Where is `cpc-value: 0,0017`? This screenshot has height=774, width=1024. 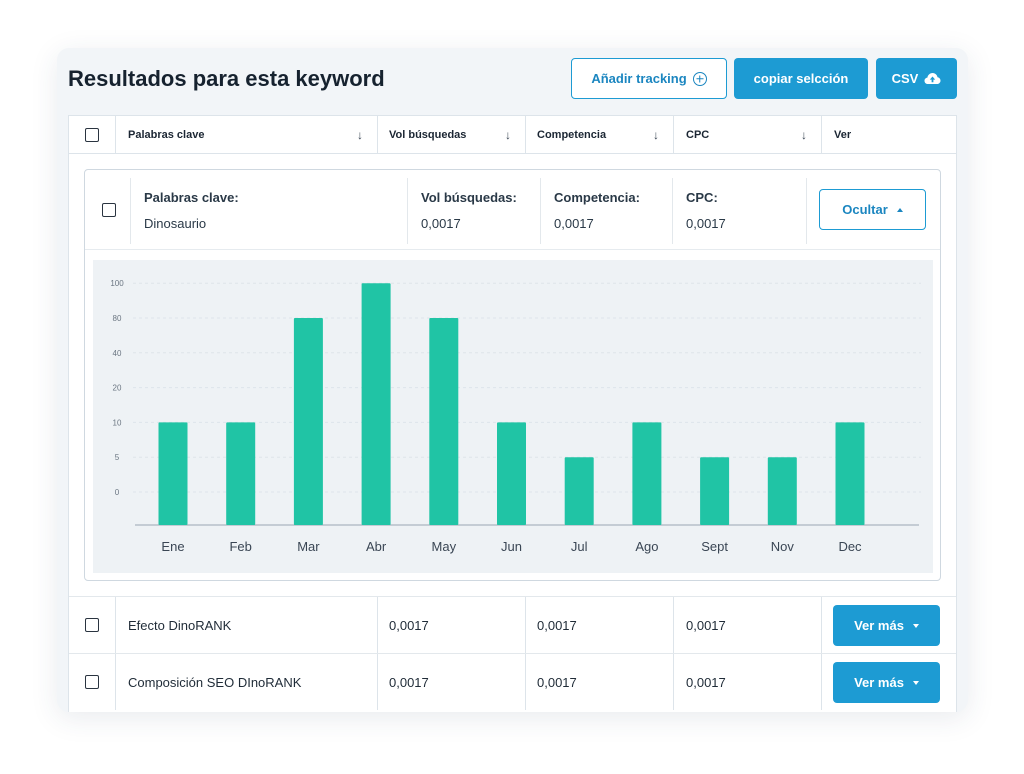 cpc-value: 0,0017 is located at coordinates (706, 223).